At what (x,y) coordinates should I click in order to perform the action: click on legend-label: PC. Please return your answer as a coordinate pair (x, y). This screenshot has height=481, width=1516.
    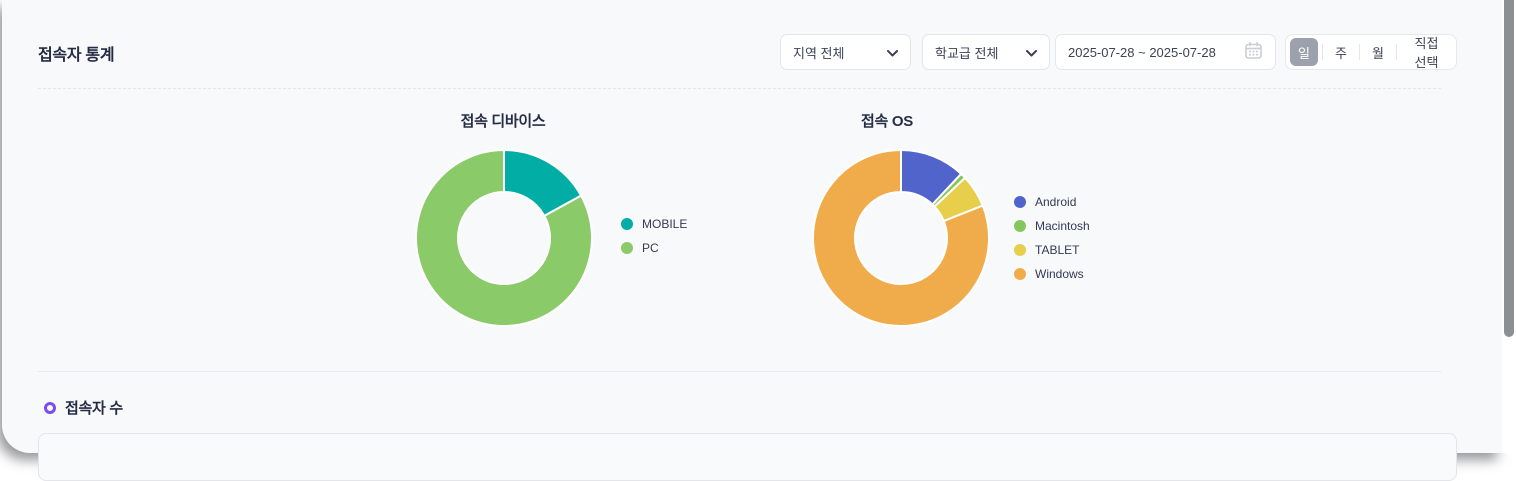
    Looking at the image, I should click on (650, 248).